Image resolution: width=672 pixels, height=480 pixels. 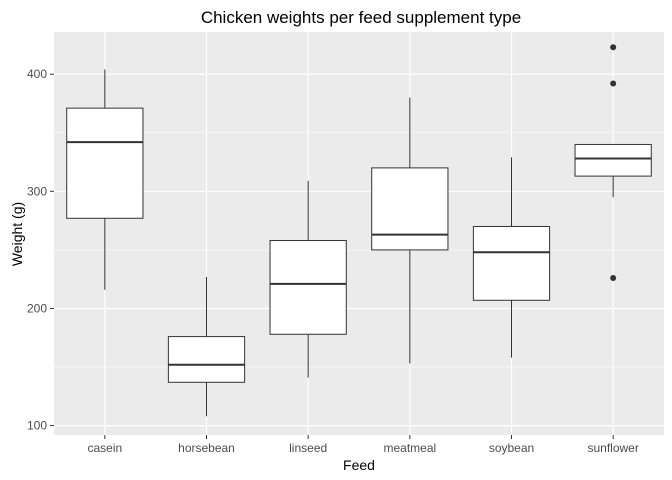 I want to click on chart-title: Chicken weights per feed supplement type, so click(x=361, y=17).